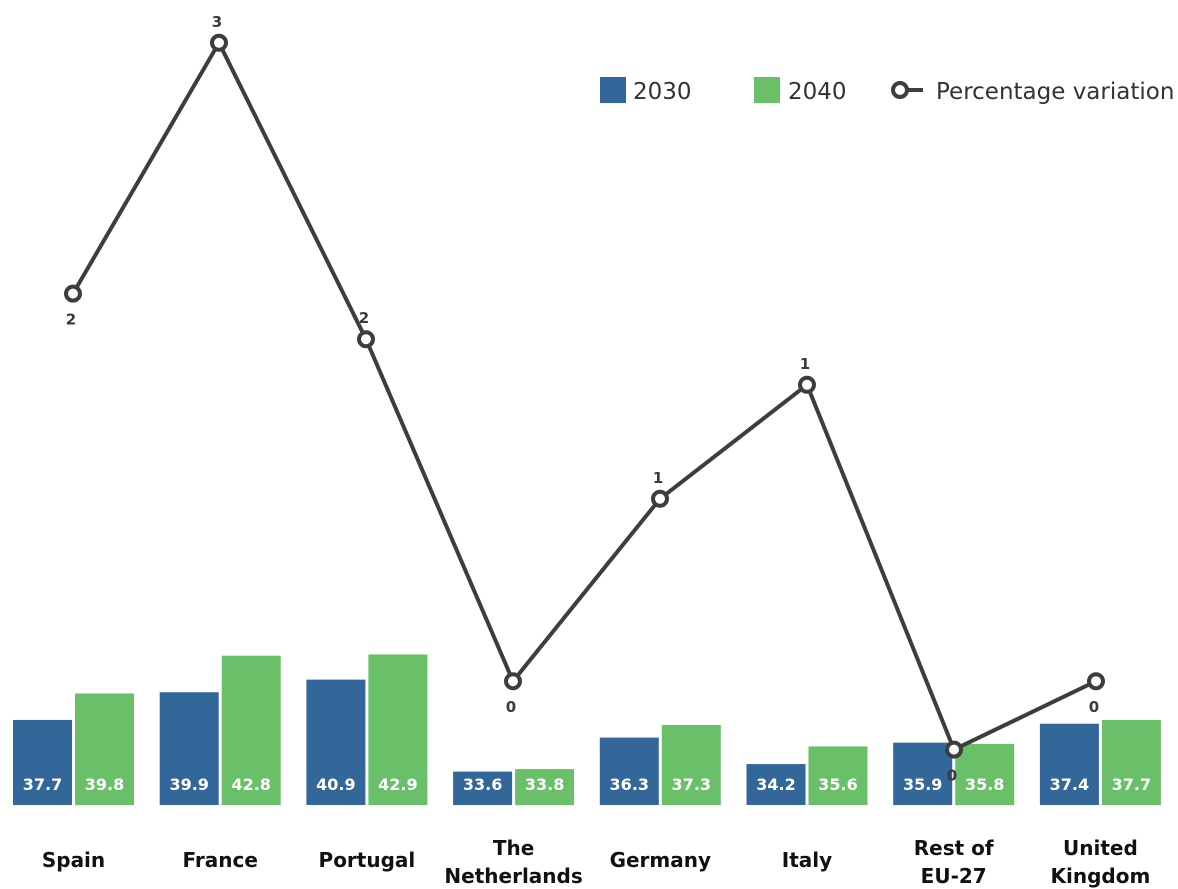 Image resolution: width=1178 pixels, height=889 pixels. I want to click on category-label-line: Rest of, so click(954, 848).